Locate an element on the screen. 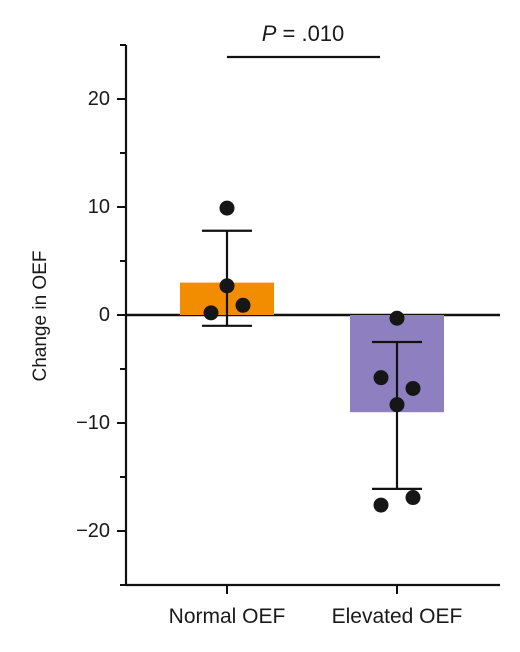 The height and width of the screenshot is (652, 520). p-value: = .010 is located at coordinates (310, 33).